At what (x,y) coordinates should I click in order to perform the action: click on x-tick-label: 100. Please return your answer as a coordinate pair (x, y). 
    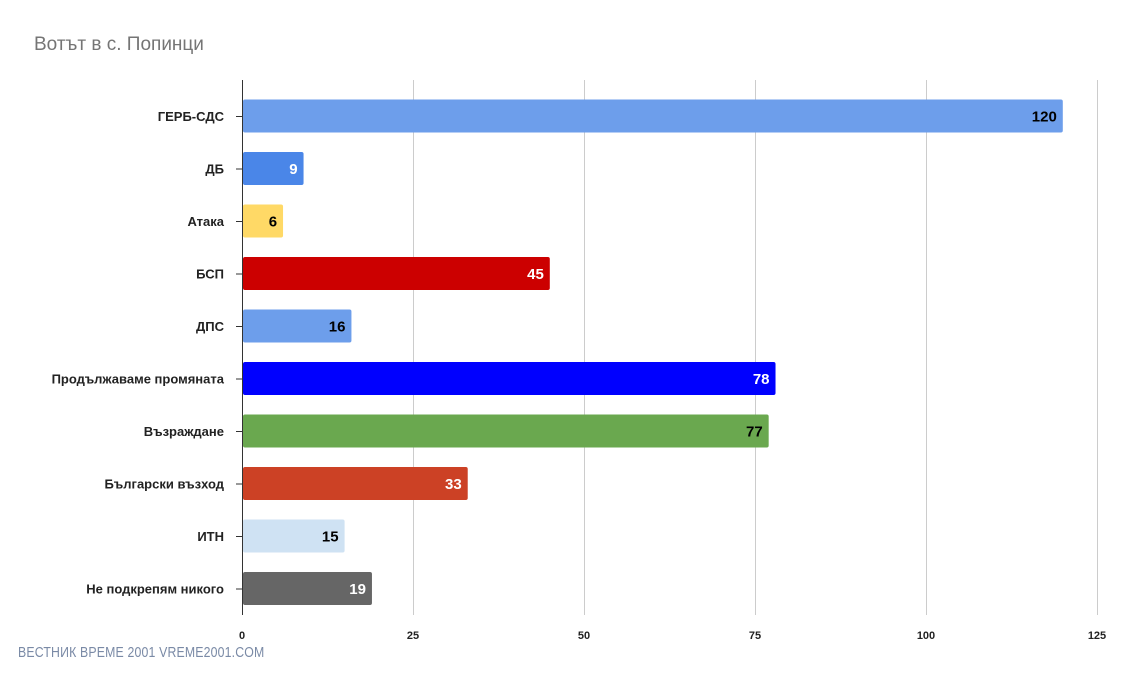
    Looking at the image, I should click on (926, 636).